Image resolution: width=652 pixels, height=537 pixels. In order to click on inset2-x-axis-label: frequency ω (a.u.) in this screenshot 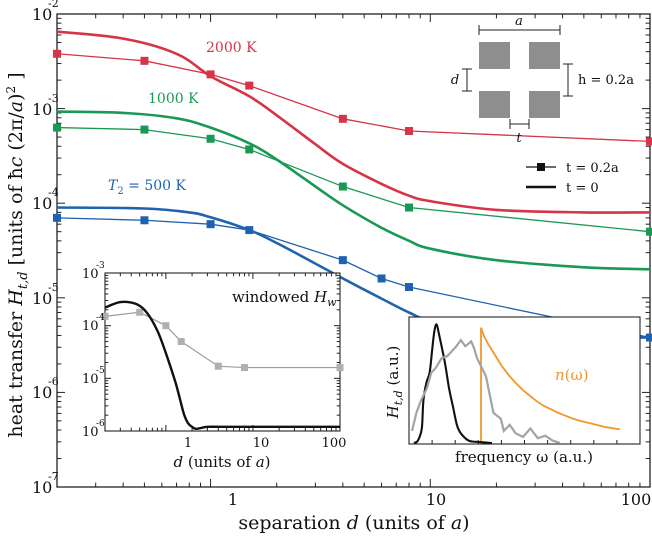, I will do `click(524, 457)`.